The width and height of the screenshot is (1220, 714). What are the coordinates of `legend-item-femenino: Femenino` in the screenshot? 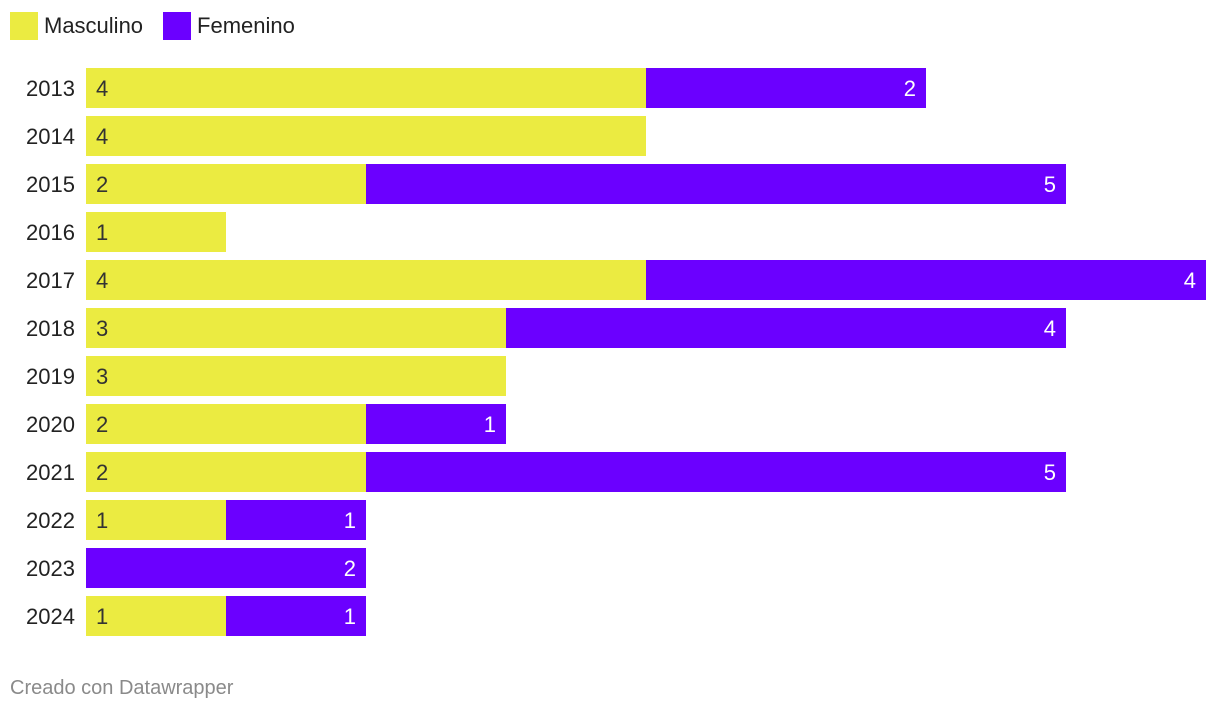 It's located at (229, 26).